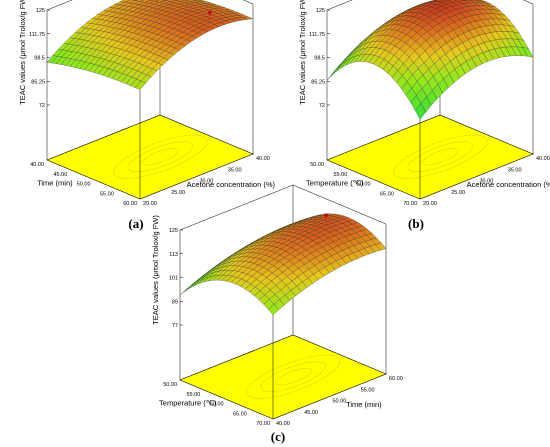 The height and width of the screenshot is (447, 550). What do you see at coordinates (311, 413) in the screenshot?
I see `y-tick-label: 45.00` at bounding box center [311, 413].